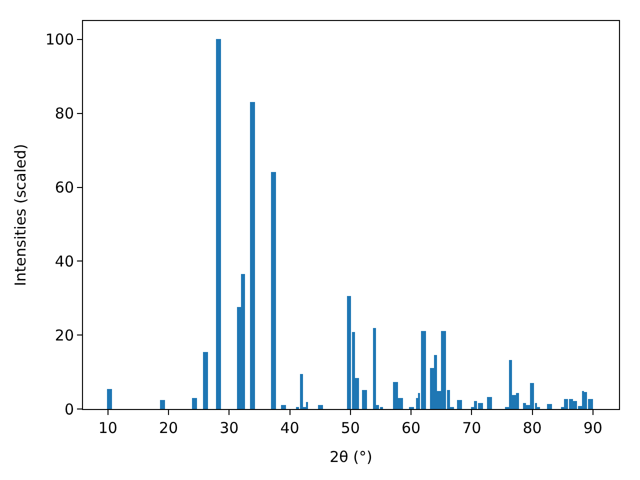  What do you see at coordinates (290, 428) in the screenshot?
I see `x-tick-label: 40` at bounding box center [290, 428].